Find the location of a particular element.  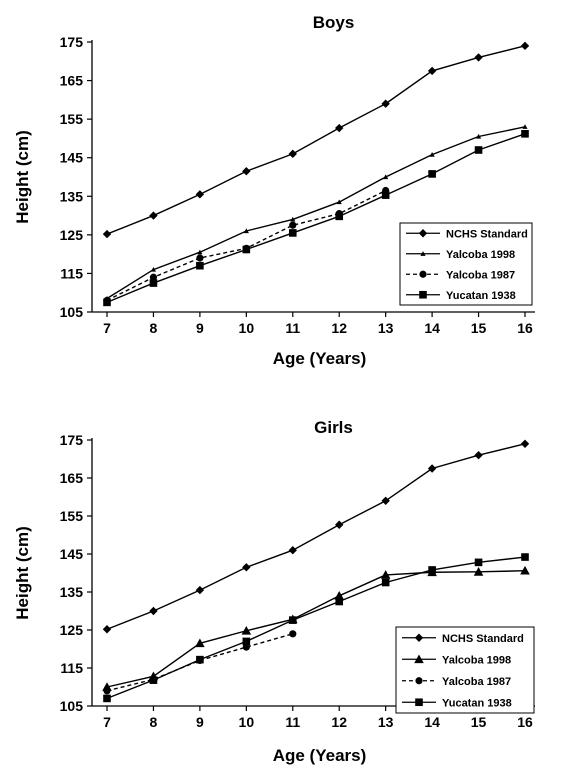

series-line is located at coordinates (316, 629).